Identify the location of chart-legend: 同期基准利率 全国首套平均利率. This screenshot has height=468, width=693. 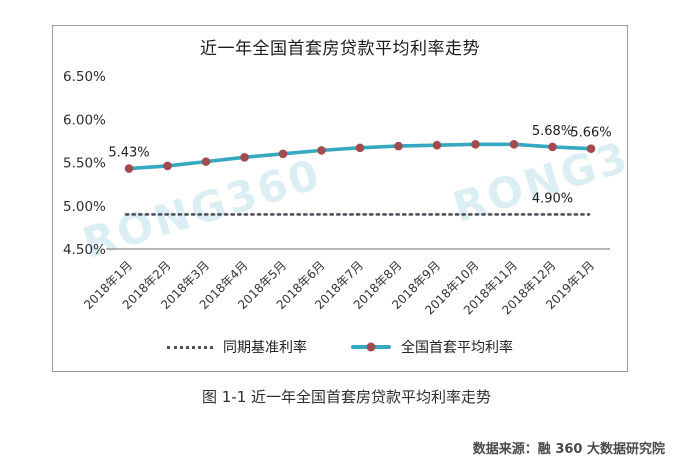
(340, 347).